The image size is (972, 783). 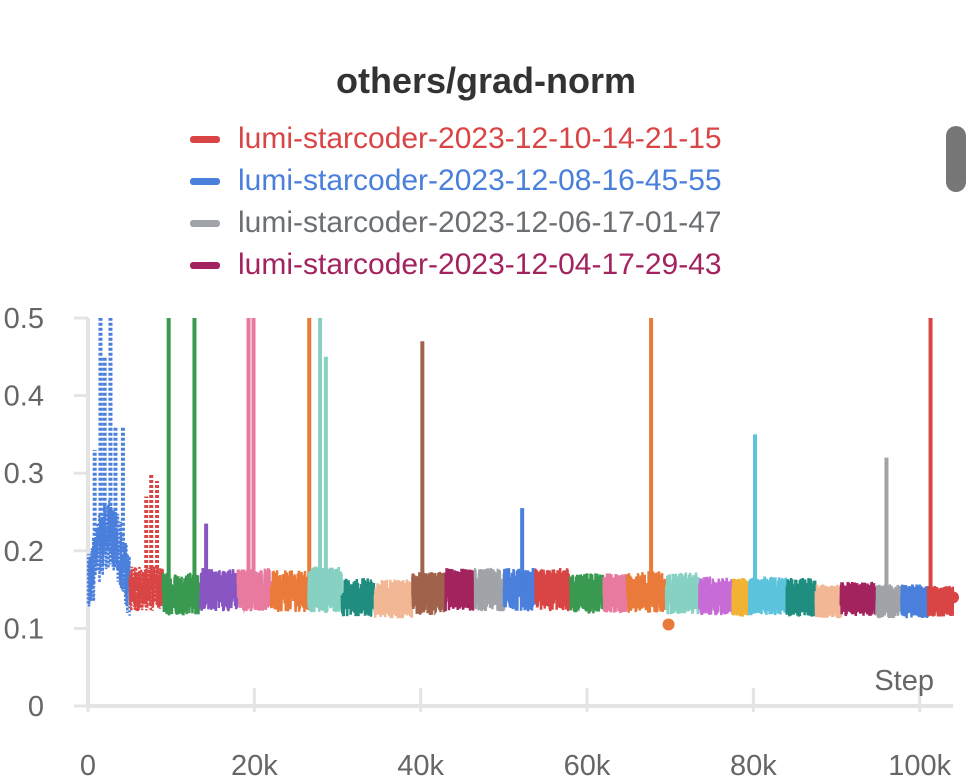 I want to click on y-tick-label: 0.5, so click(x=24, y=319).